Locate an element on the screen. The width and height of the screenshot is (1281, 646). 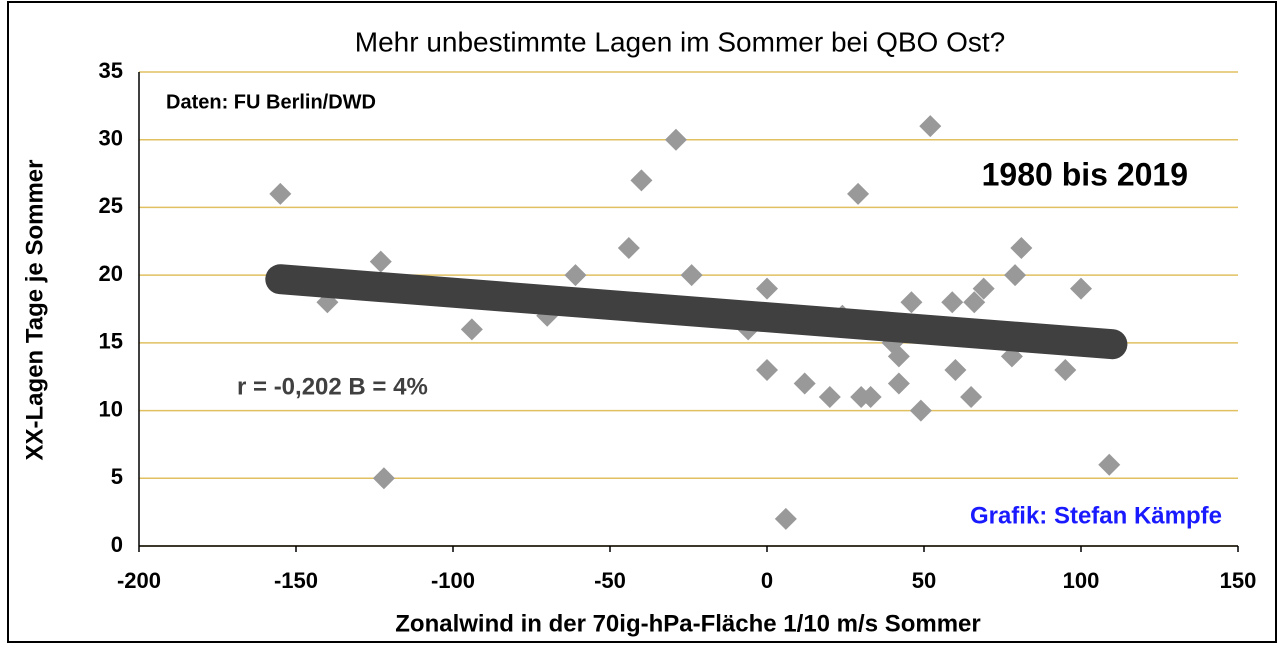
y-tick-label: 0 is located at coordinates (117, 544).